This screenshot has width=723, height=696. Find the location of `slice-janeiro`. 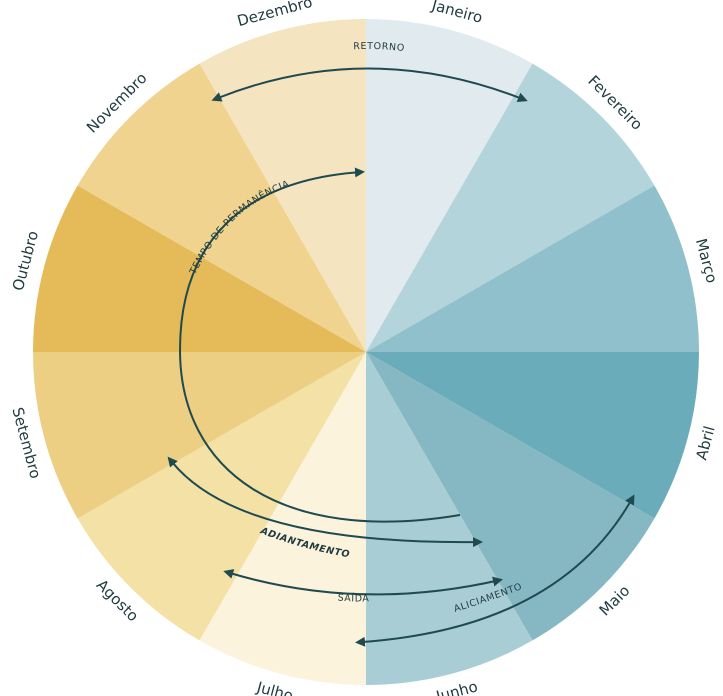

slice-janeiro is located at coordinates (449, 185).